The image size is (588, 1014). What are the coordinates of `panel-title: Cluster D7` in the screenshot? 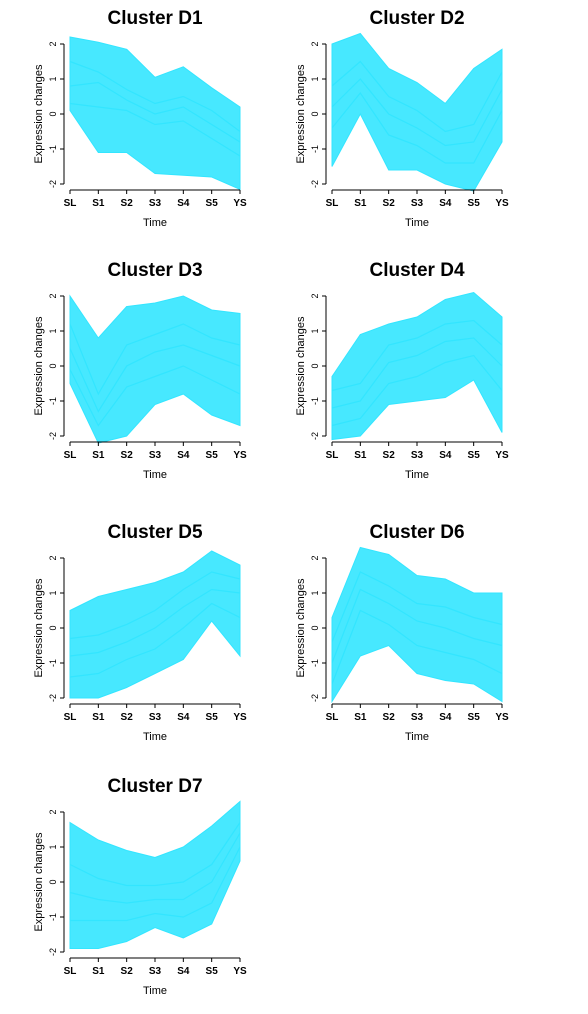 It's located at (154, 786).